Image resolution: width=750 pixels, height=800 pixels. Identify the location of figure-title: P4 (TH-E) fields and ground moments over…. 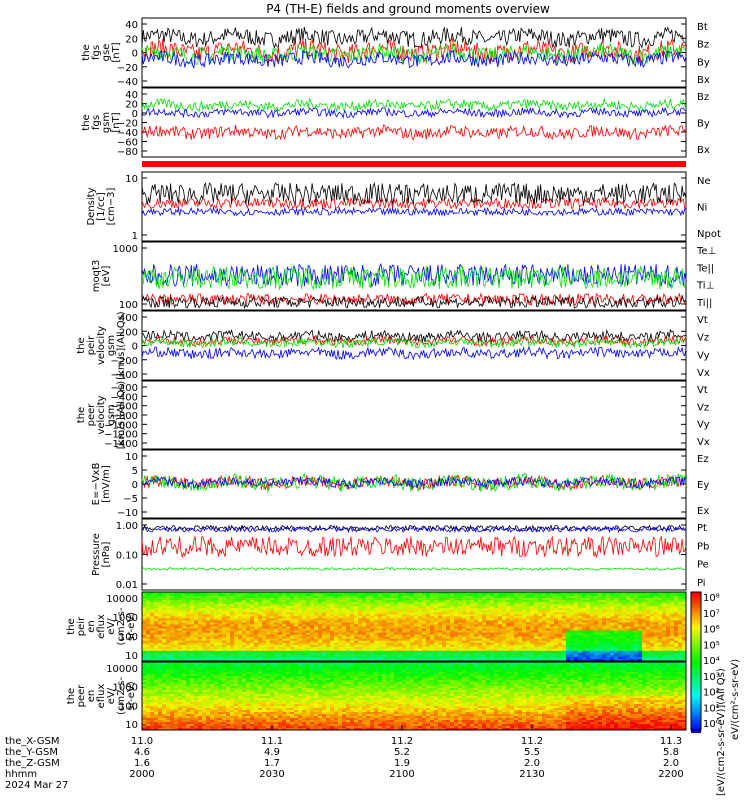
(408, 9).